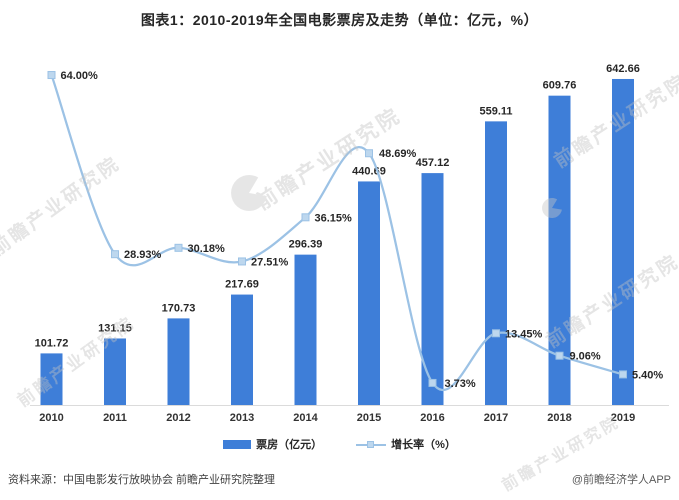  Describe the element at coordinates (496, 418) in the screenshot. I see `x-axis-label-2017: 2017` at that location.